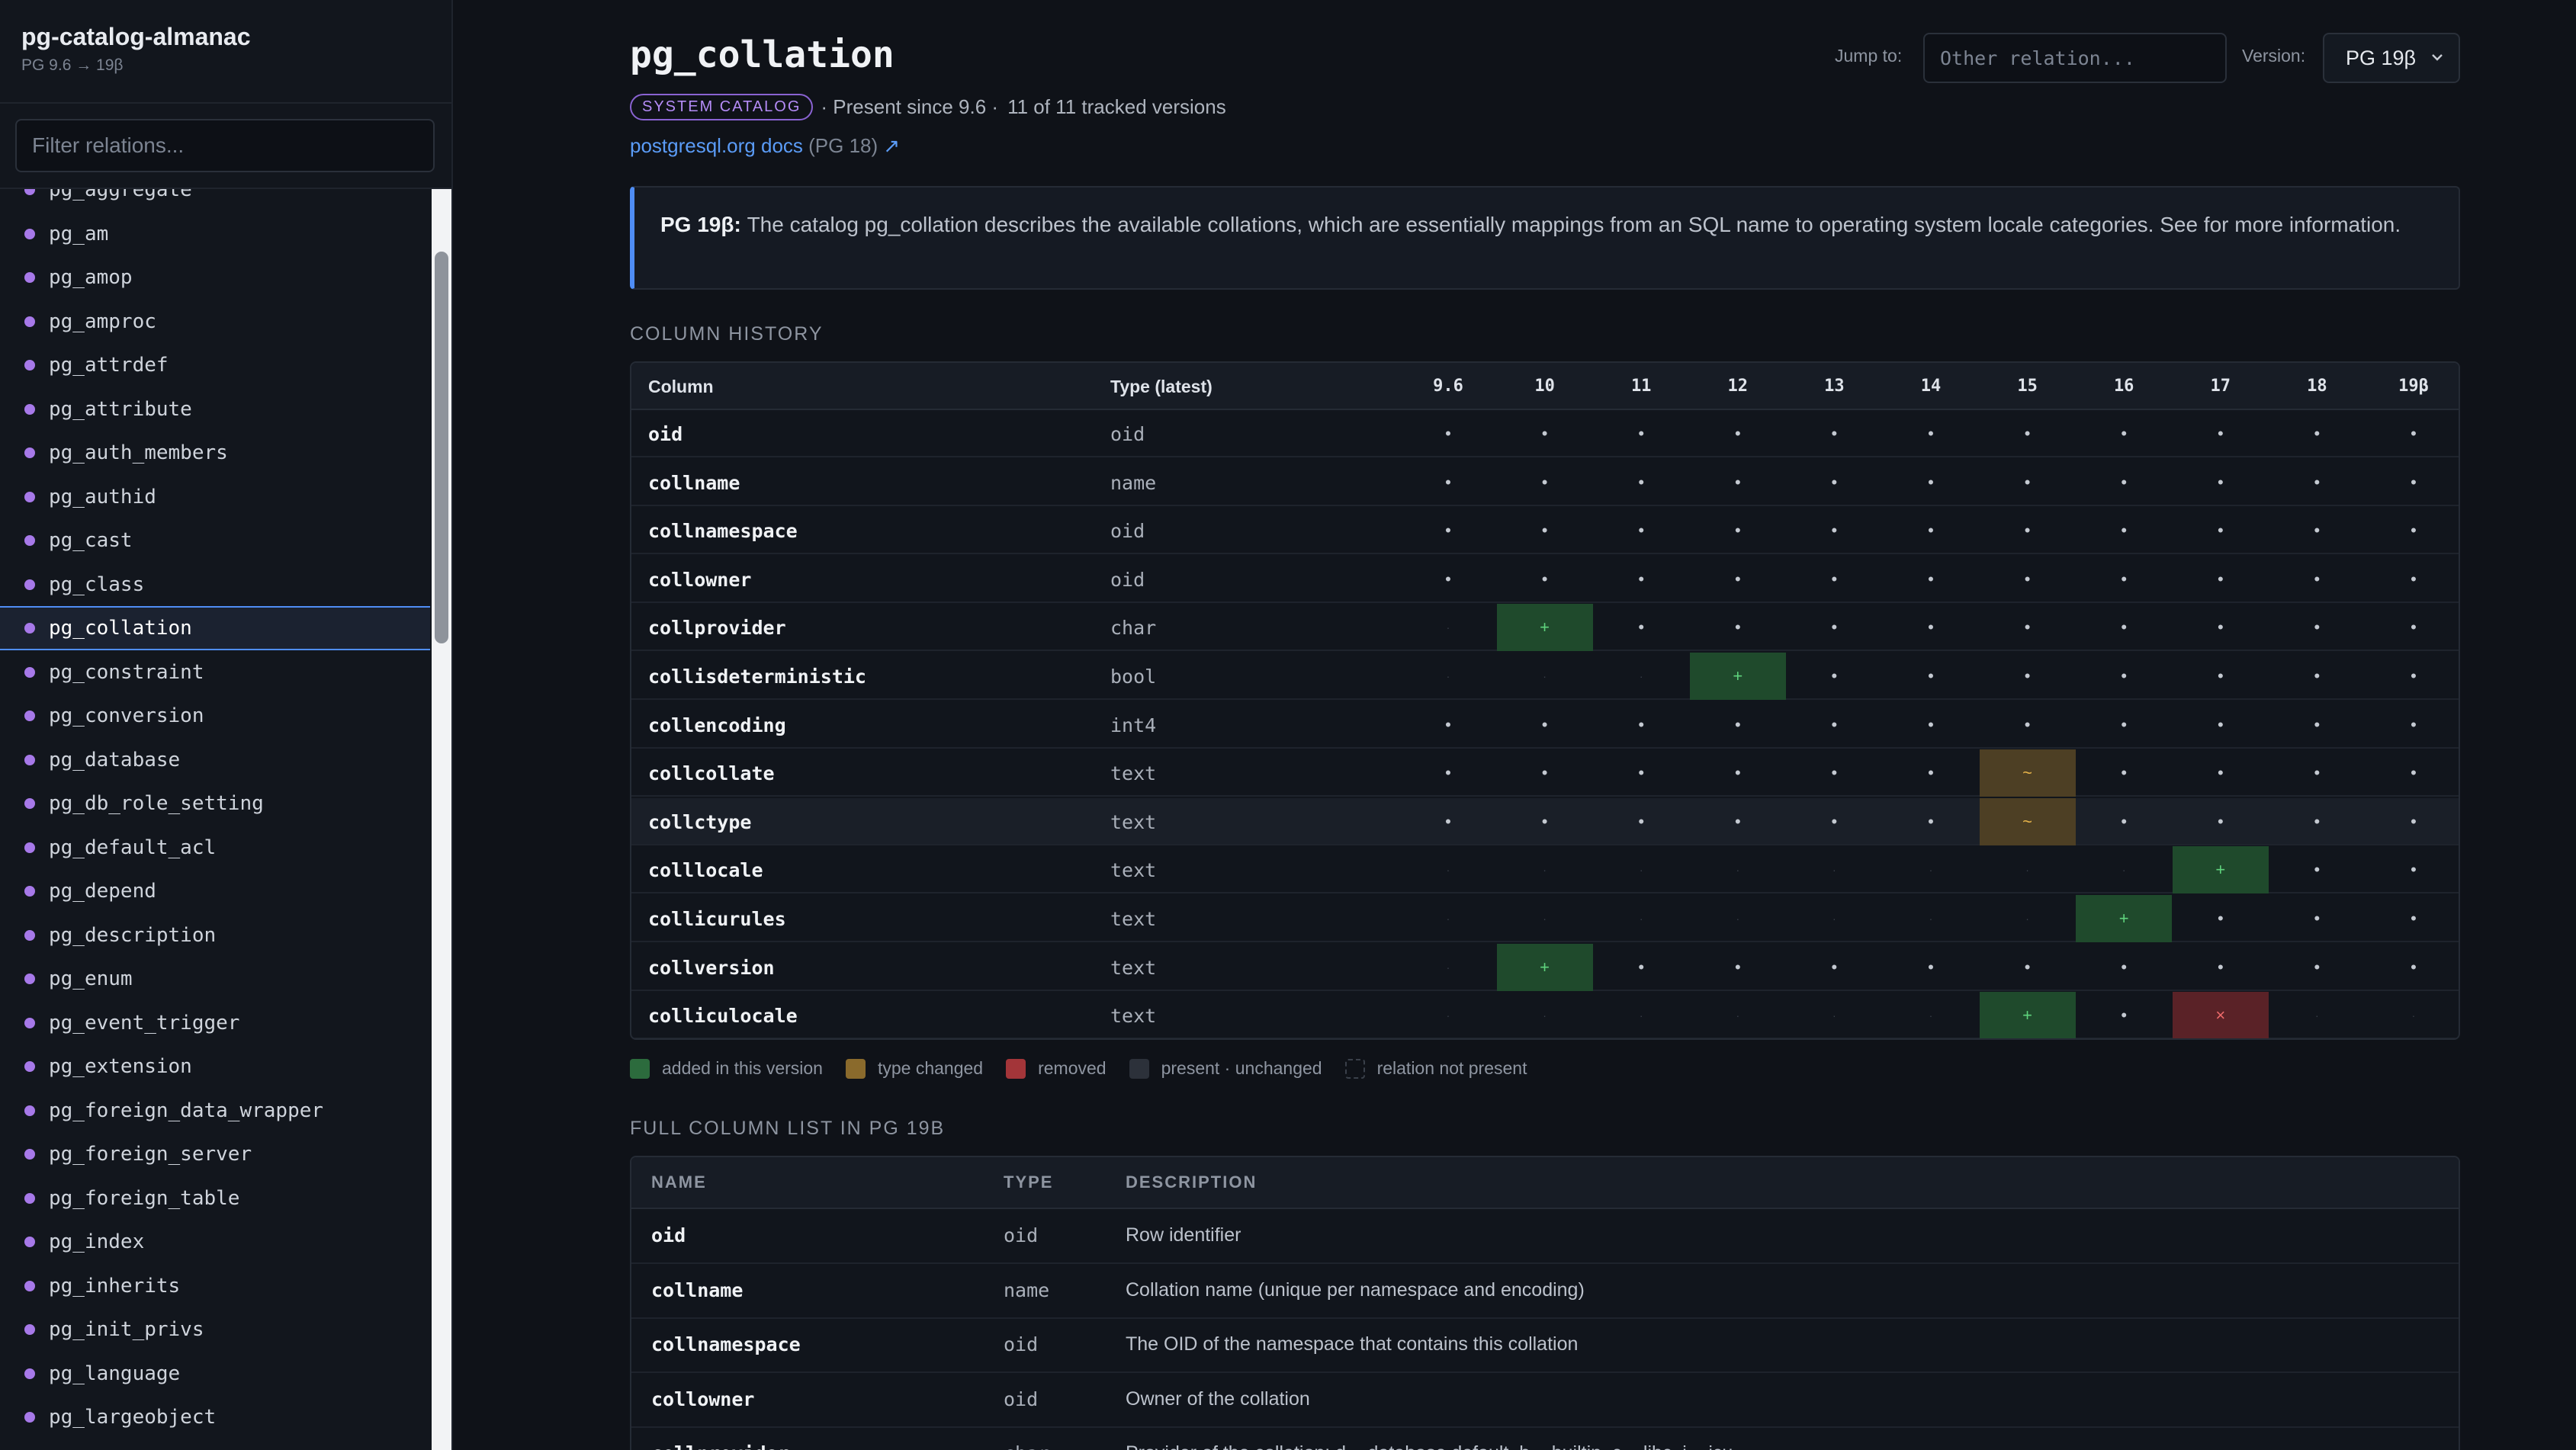 Image resolution: width=2576 pixels, height=1450 pixels. I want to click on history-row: oid oid • • • • • • • • • • •, so click(1545, 433).